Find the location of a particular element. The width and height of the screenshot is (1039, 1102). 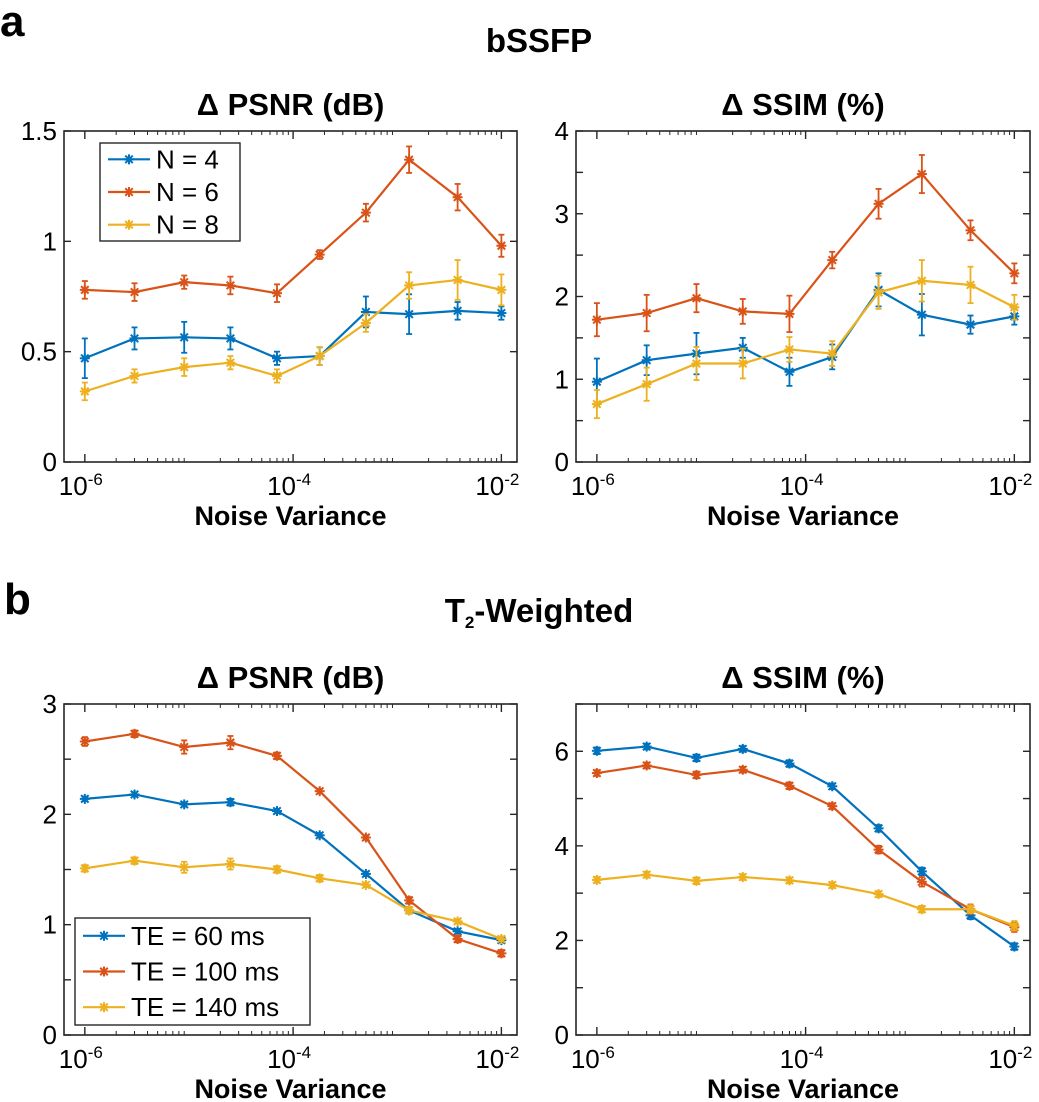

chart-title: Δ PSNR (dB) is located at coordinates (291, 104).